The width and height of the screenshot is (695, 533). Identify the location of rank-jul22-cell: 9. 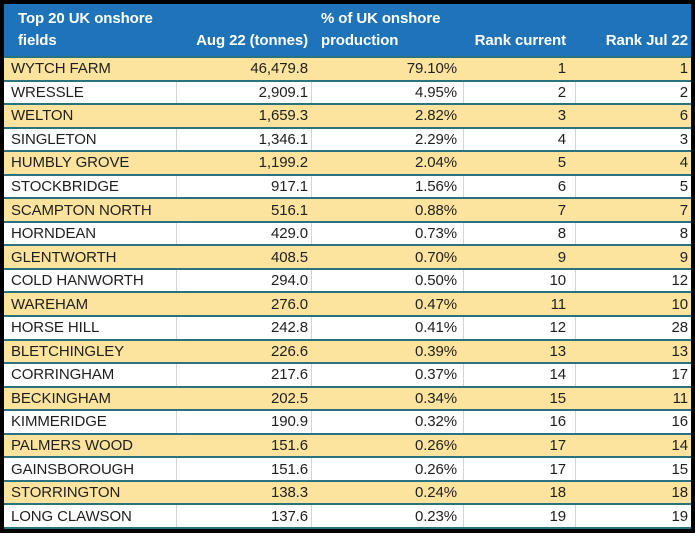
(683, 257).